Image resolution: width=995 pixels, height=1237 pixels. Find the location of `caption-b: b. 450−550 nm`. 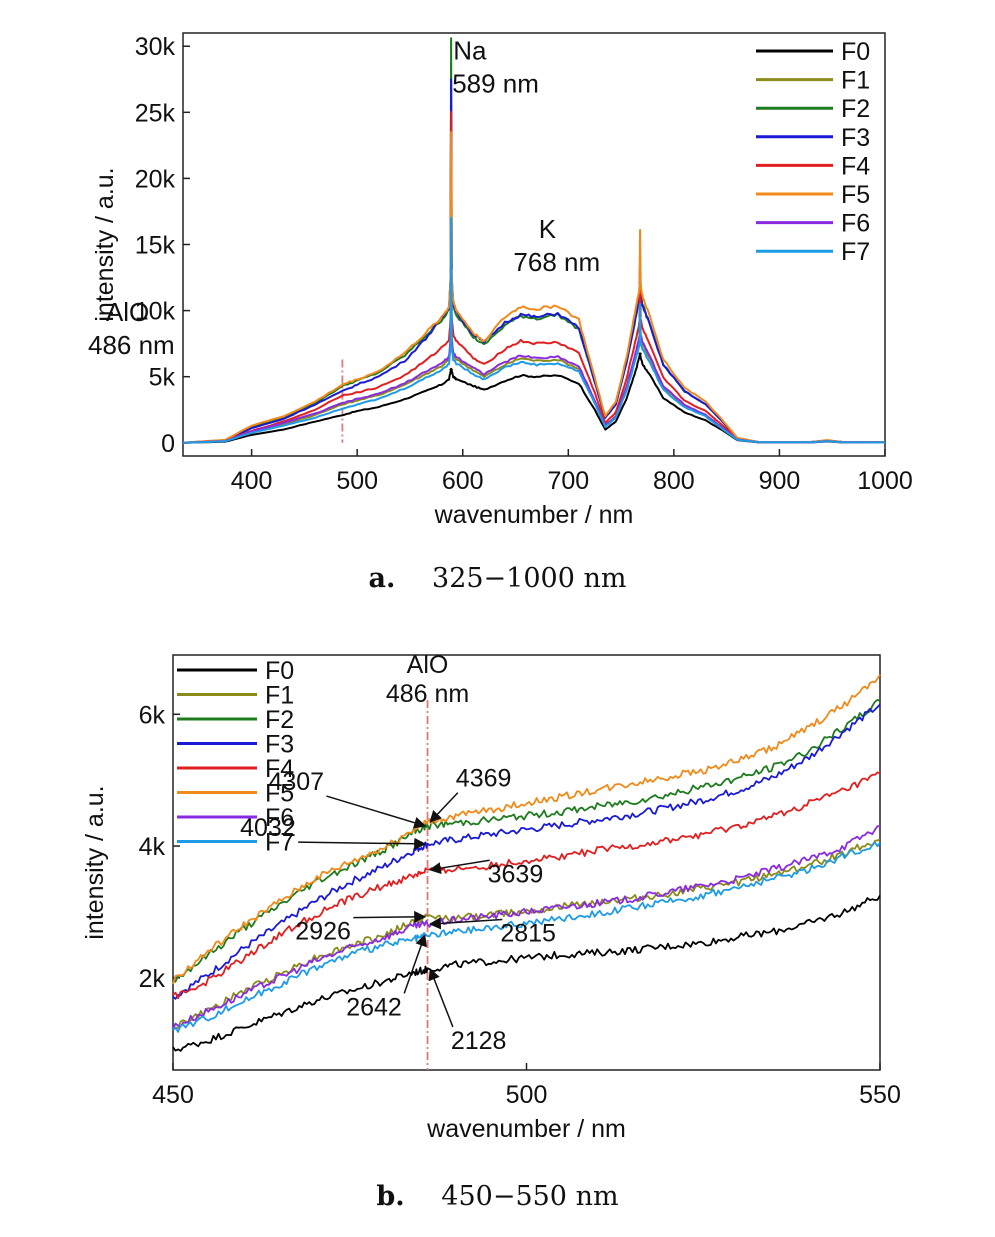

caption-b: b. 450−550 nm is located at coordinates (497, 1196).